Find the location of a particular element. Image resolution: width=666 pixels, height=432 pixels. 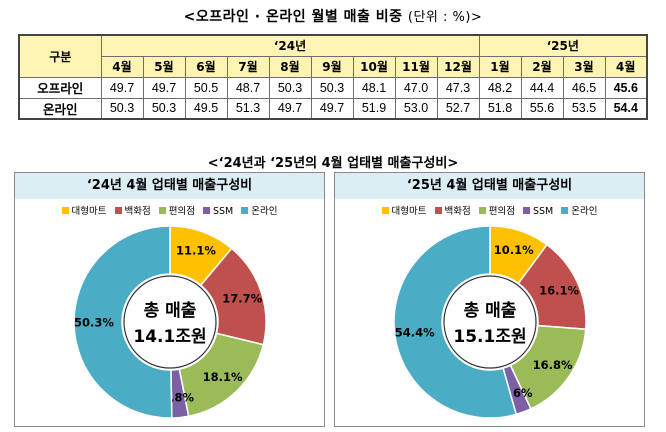

row-label: 오프라인 is located at coordinates (60, 87).